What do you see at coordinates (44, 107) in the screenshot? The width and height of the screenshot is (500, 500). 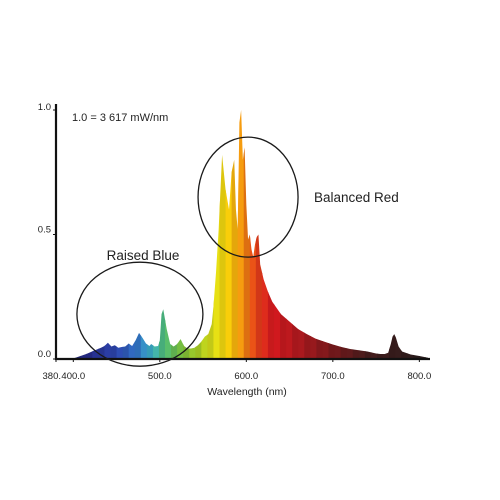 I see `y-tick-label: 1.0` at bounding box center [44, 107].